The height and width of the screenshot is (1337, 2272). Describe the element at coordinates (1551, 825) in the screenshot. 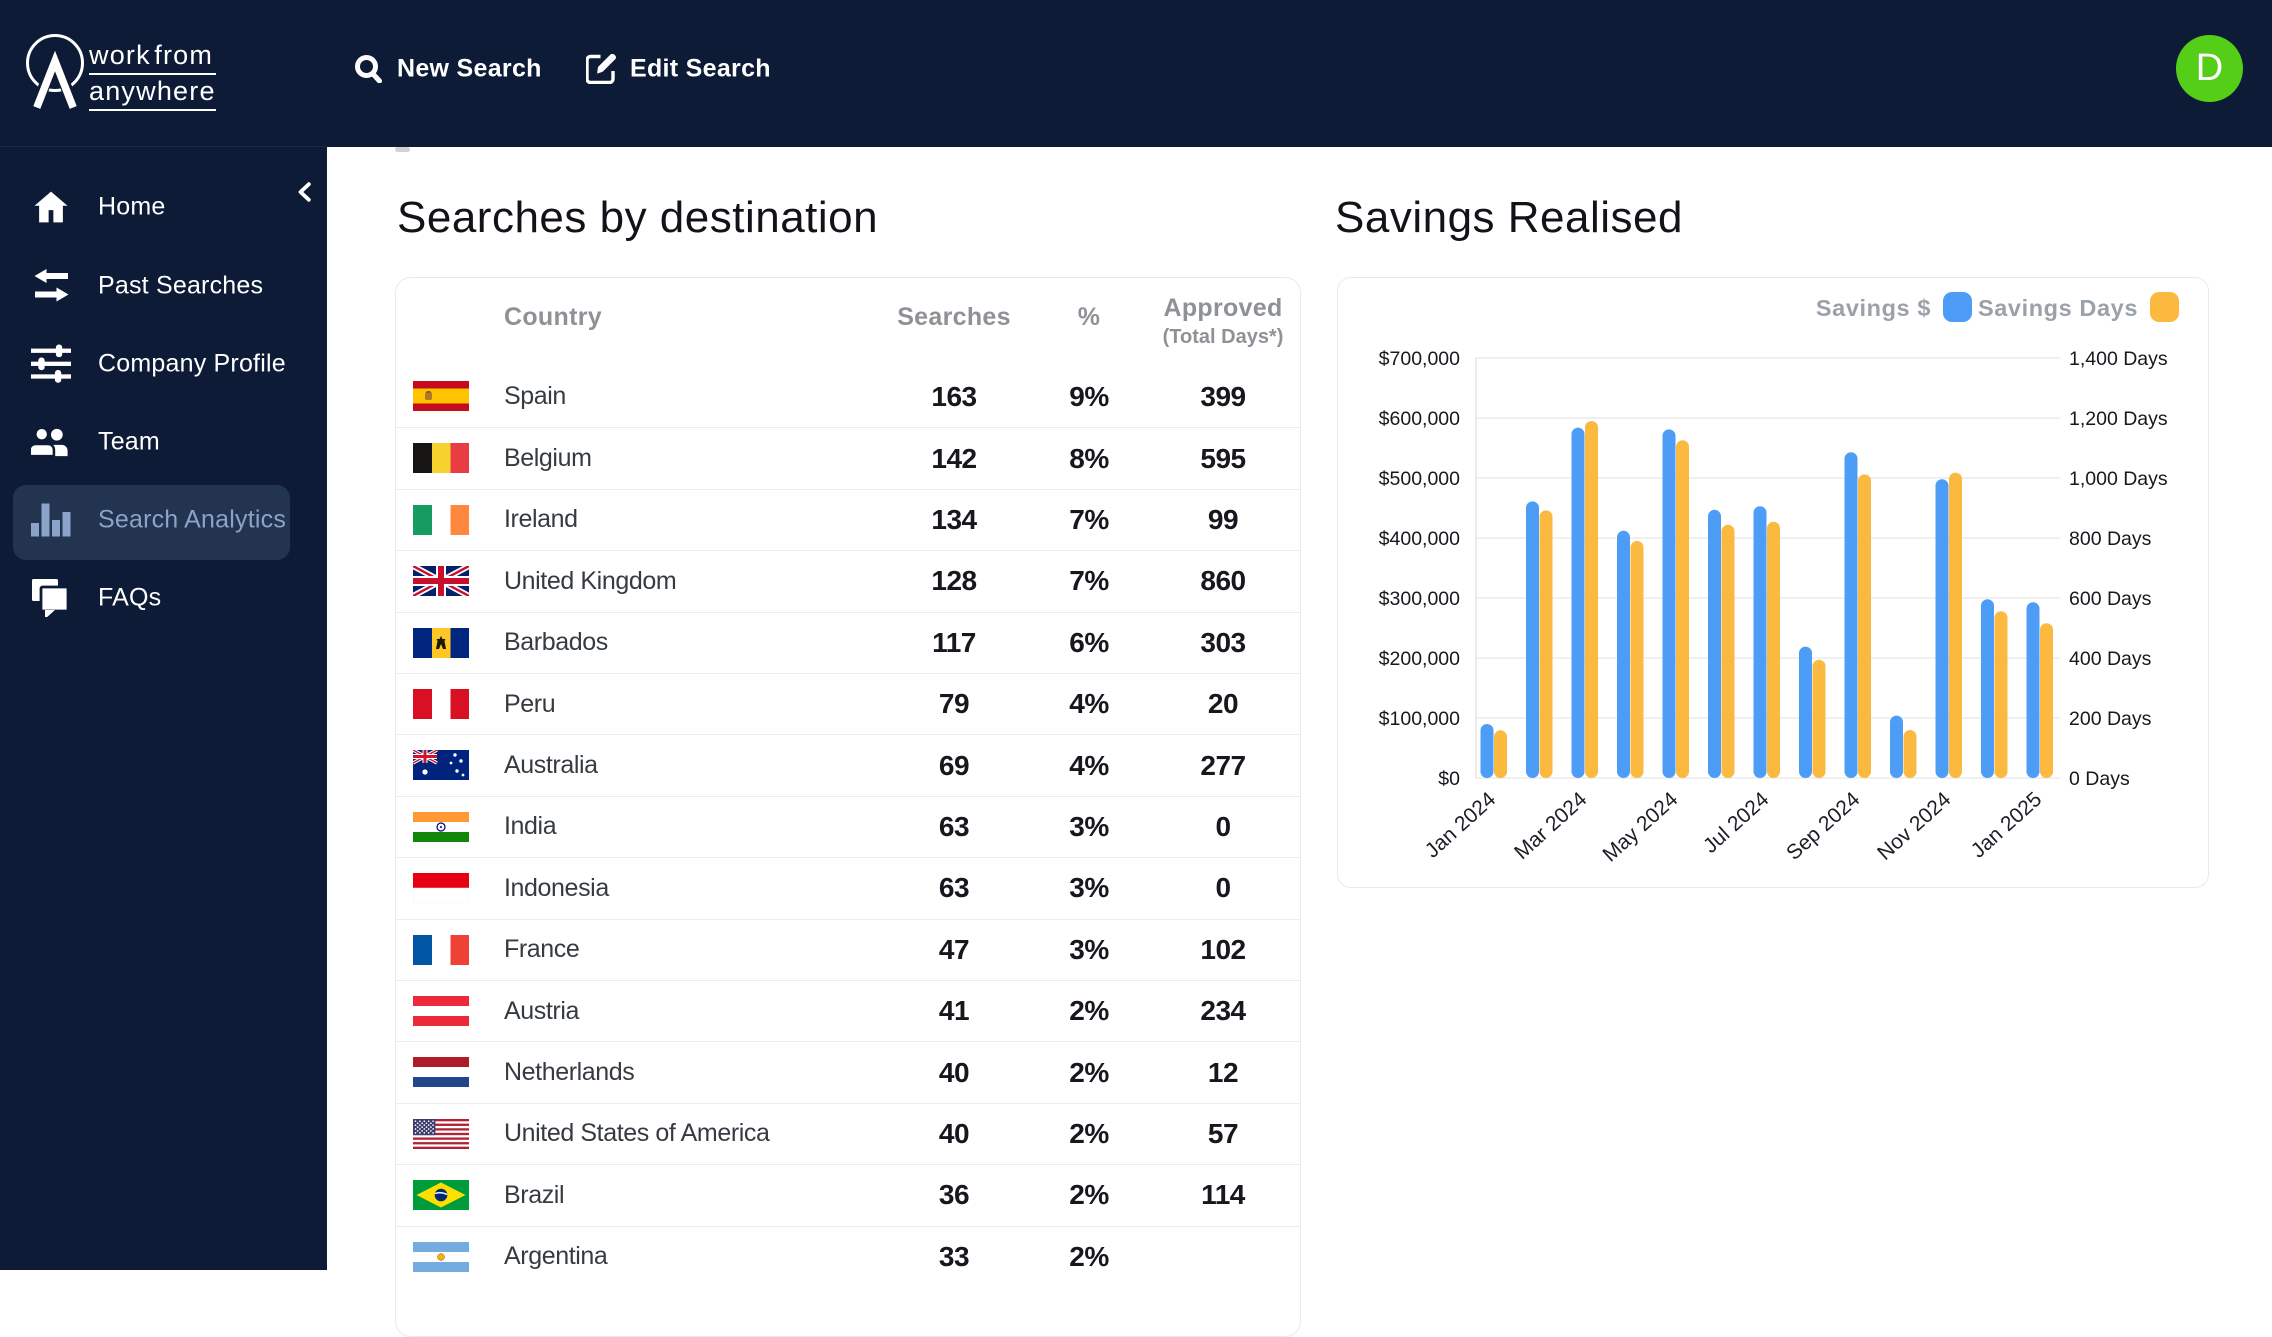

I see `svg-text: Mar 2024` at that location.